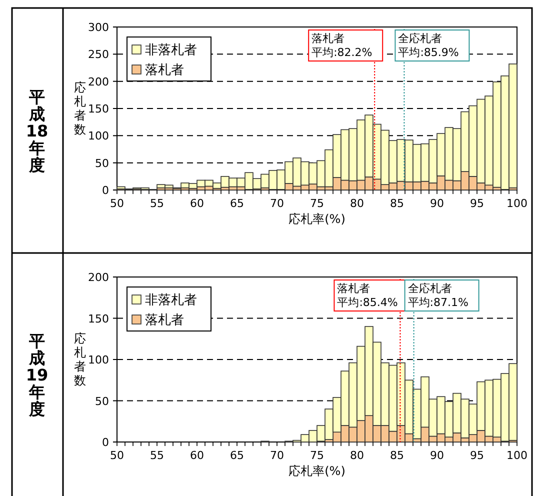 The image size is (535, 496). What do you see at coordinates (438, 302) in the screenshot?
I see `ref-line-label: 平均:87.1%` at bounding box center [438, 302].